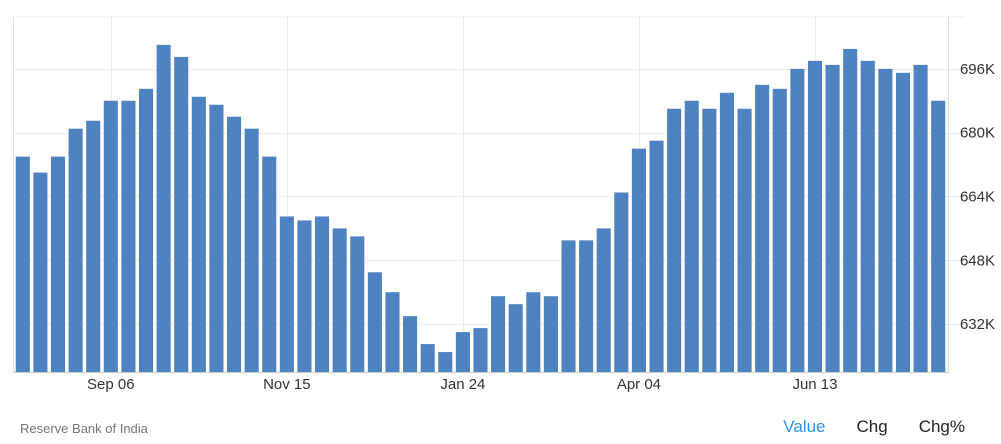 The width and height of the screenshot is (1001, 444). I want to click on y-tick-label: 664K, so click(977, 196).